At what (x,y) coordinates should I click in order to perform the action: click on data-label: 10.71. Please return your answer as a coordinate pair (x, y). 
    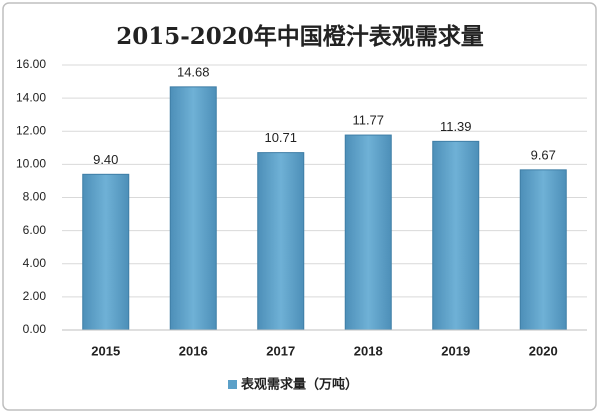
    Looking at the image, I should click on (280, 137).